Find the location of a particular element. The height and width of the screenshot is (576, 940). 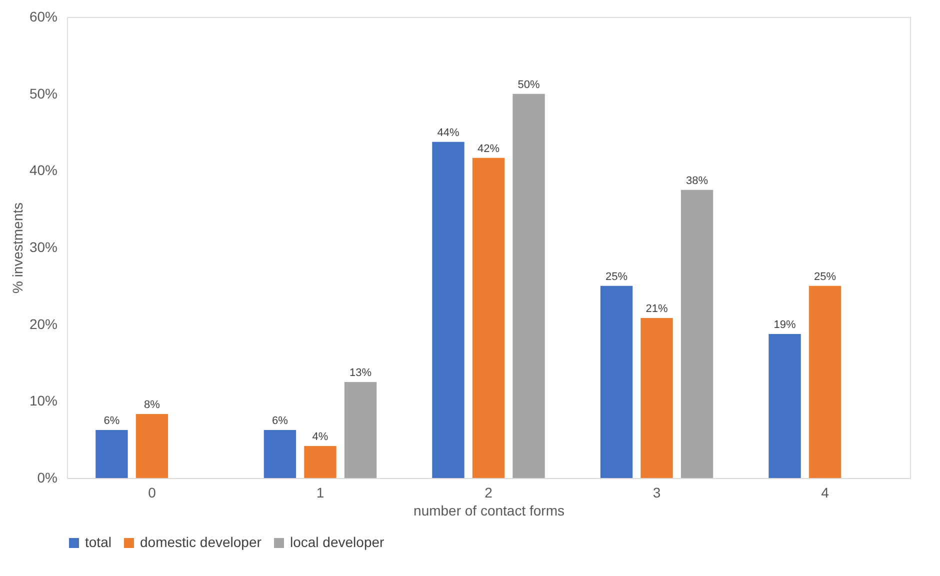

data-label: 8% is located at coordinates (152, 405).